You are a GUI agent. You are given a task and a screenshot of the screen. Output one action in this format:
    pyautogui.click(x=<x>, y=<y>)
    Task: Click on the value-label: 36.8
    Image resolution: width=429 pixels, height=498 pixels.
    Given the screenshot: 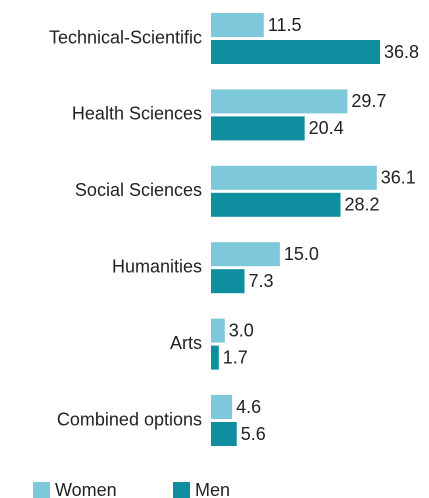 What is the action you would take?
    pyautogui.click(x=401, y=52)
    